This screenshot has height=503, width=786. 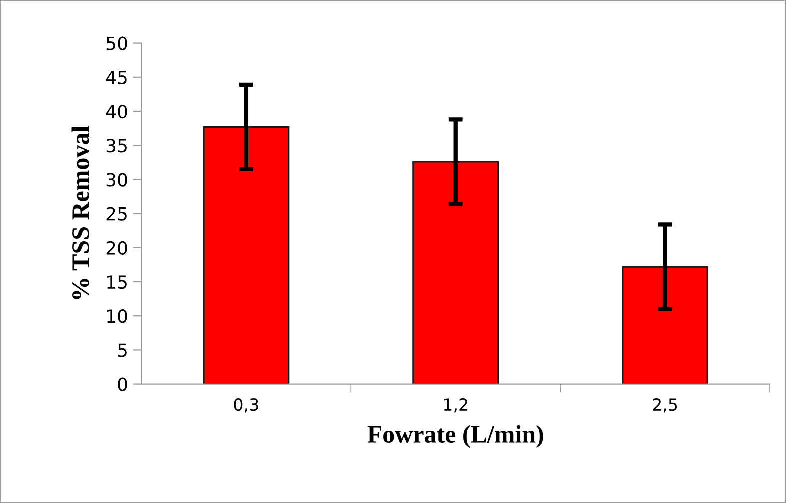 I want to click on y-tick-label: 10, so click(x=118, y=317).